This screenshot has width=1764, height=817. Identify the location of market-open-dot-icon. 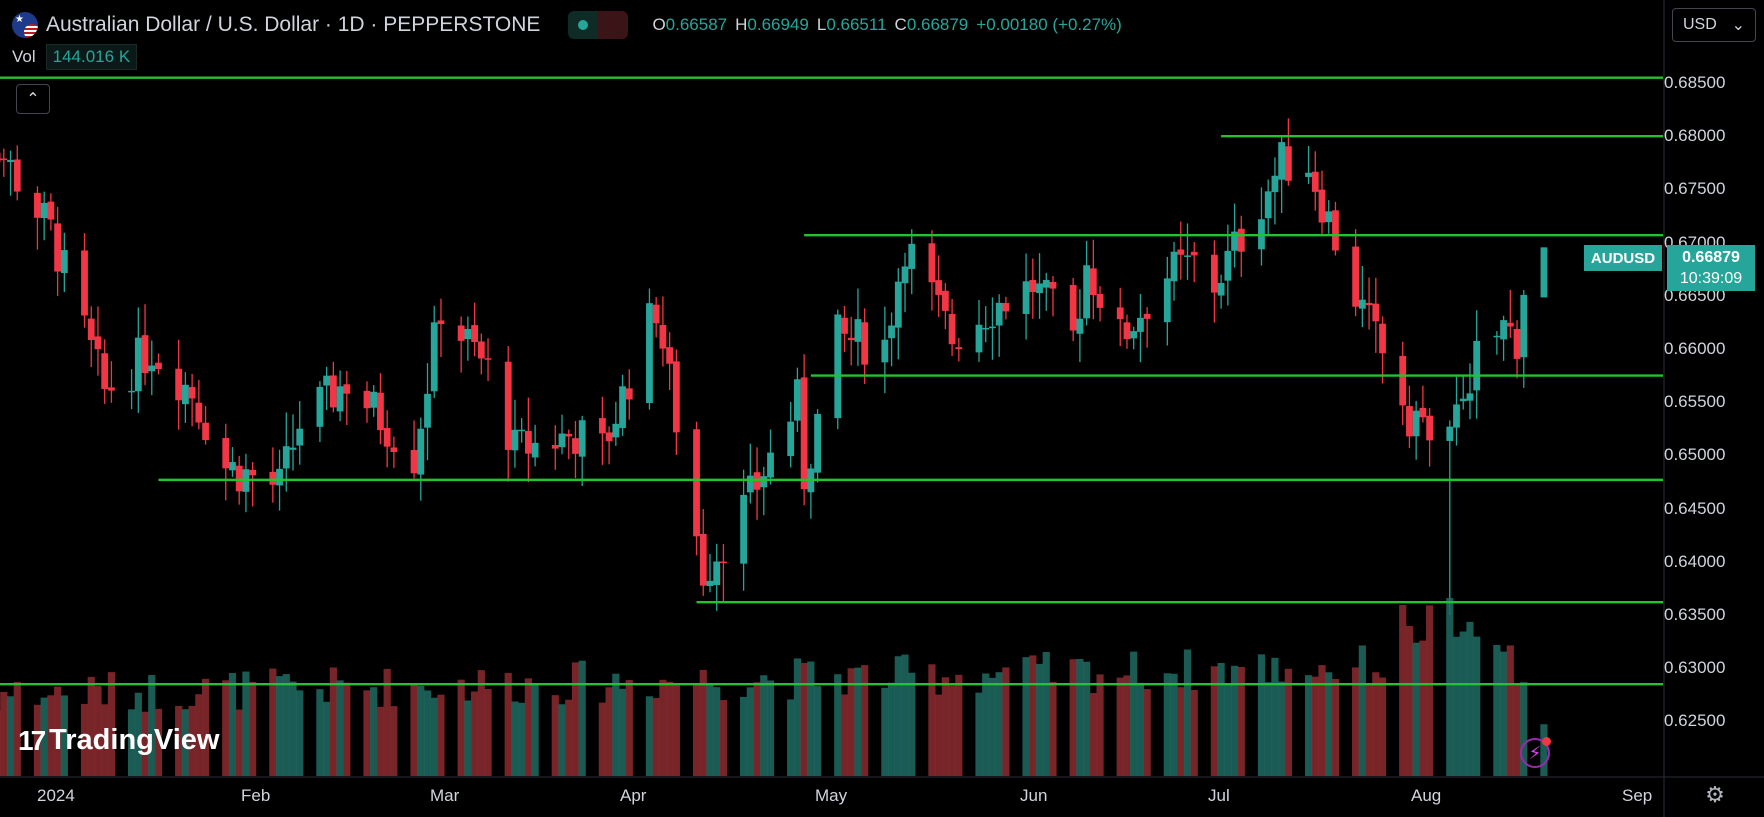
(583, 25).